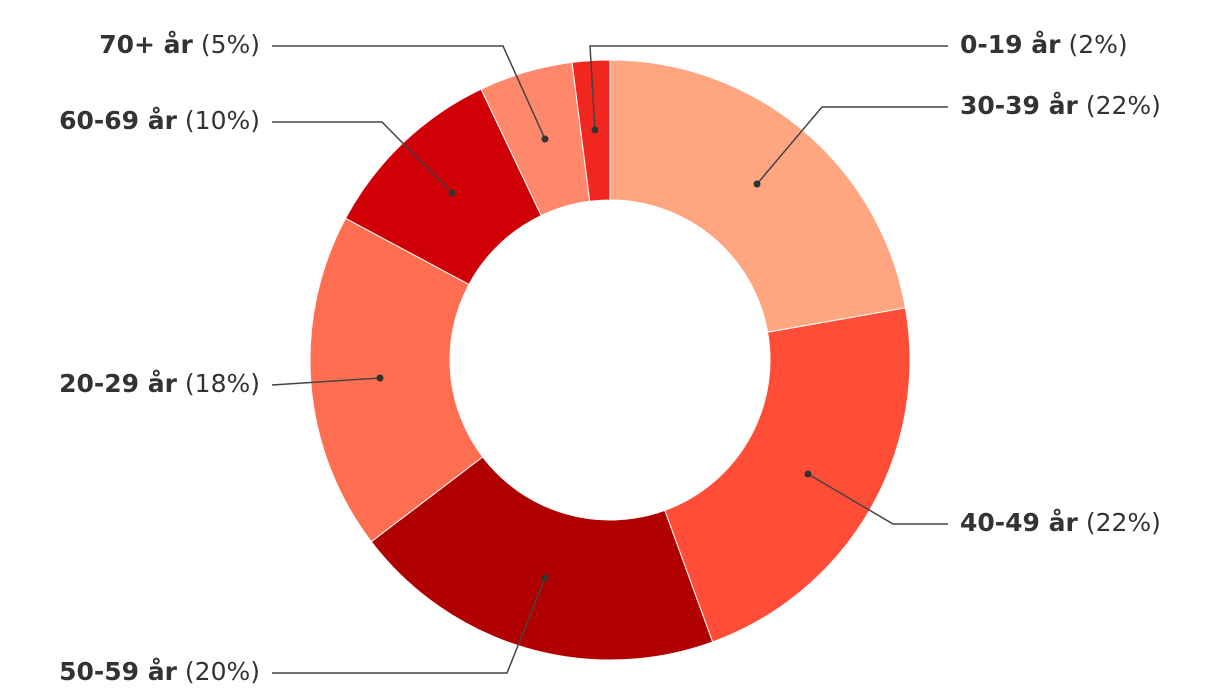 This screenshot has width=1220, height=700. What do you see at coordinates (1097, 44) in the screenshot?
I see `value-label: (2%)` at bounding box center [1097, 44].